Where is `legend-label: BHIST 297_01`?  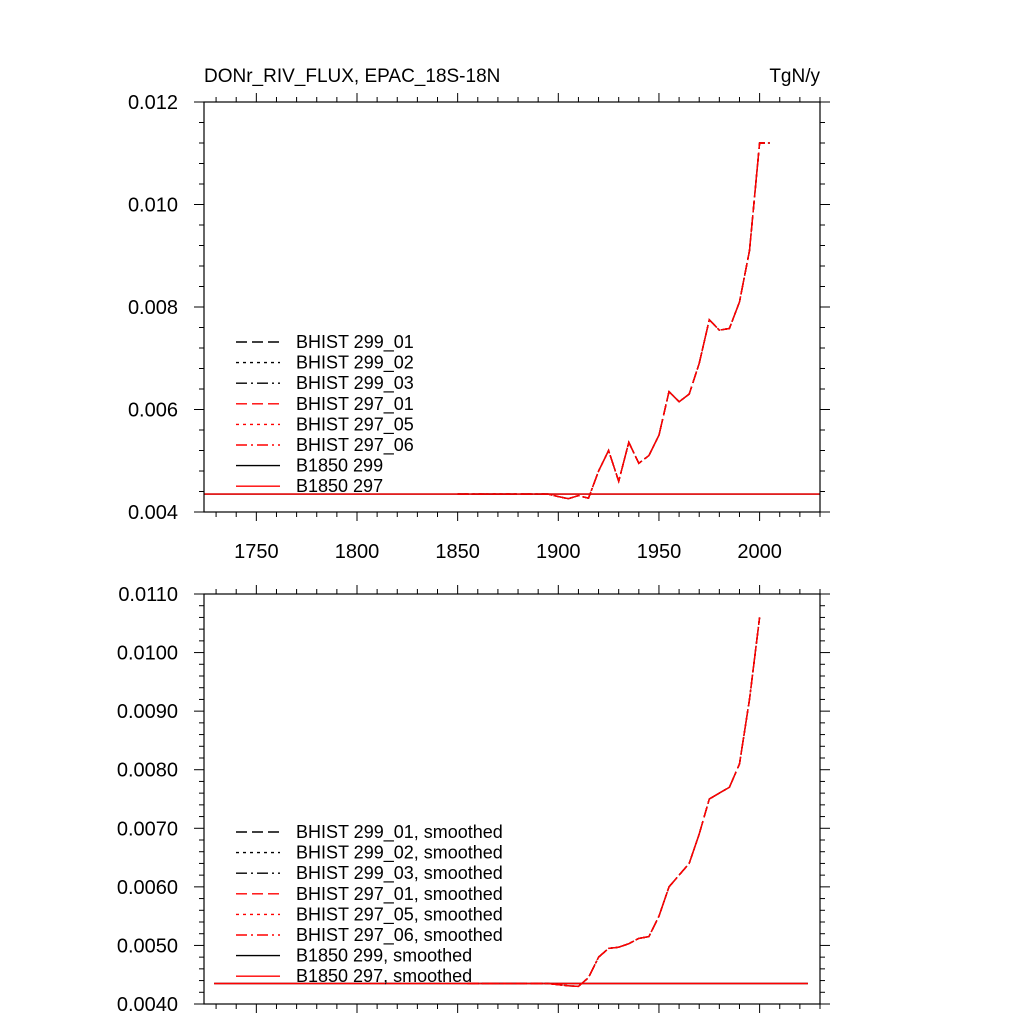 legend-label: BHIST 297_01 is located at coordinates (355, 404).